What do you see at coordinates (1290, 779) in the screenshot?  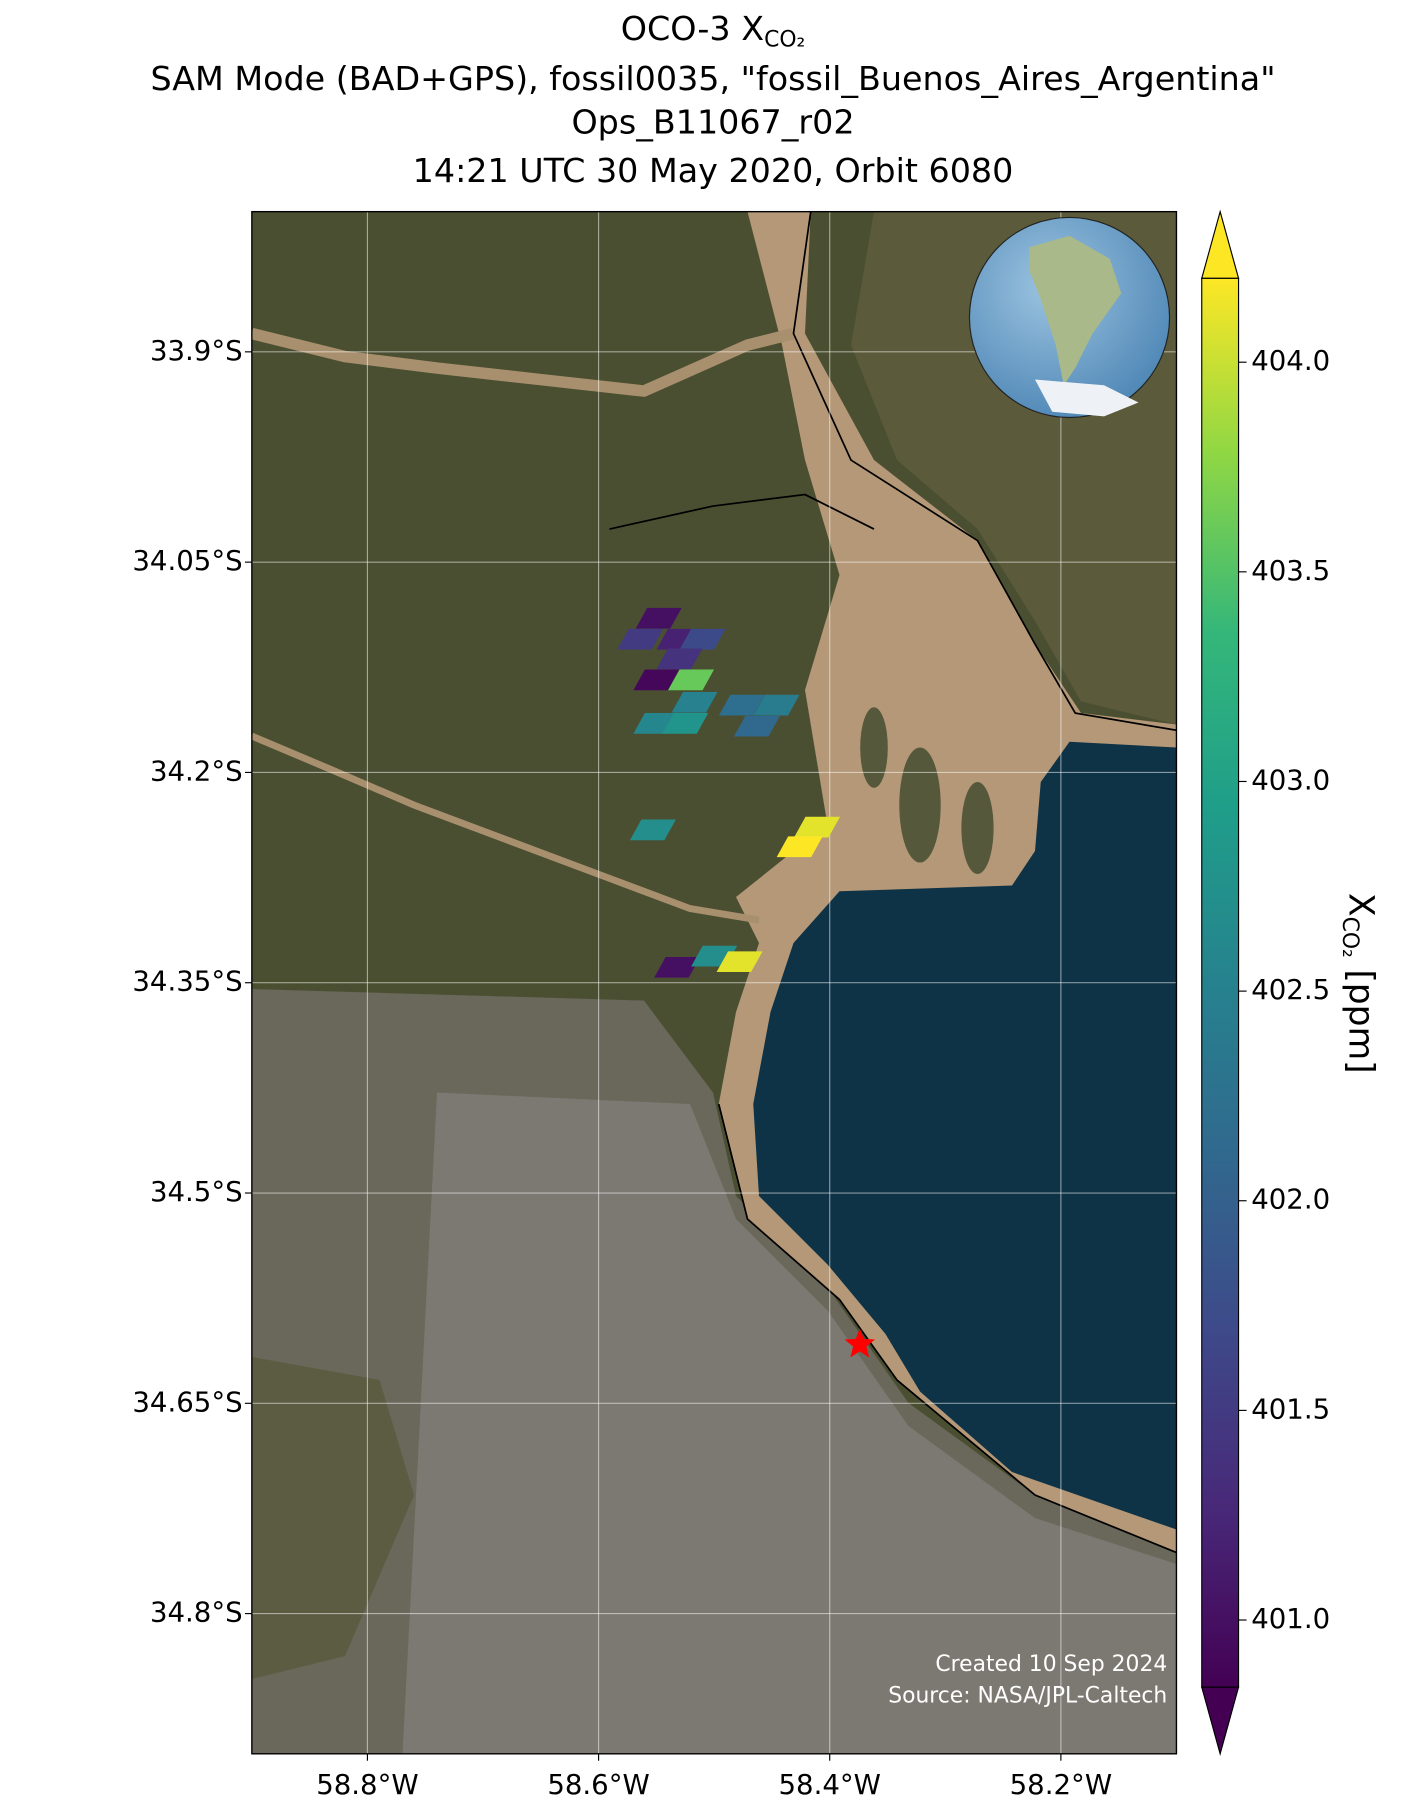 I see `colorbar-tick-label: 403.0` at bounding box center [1290, 779].